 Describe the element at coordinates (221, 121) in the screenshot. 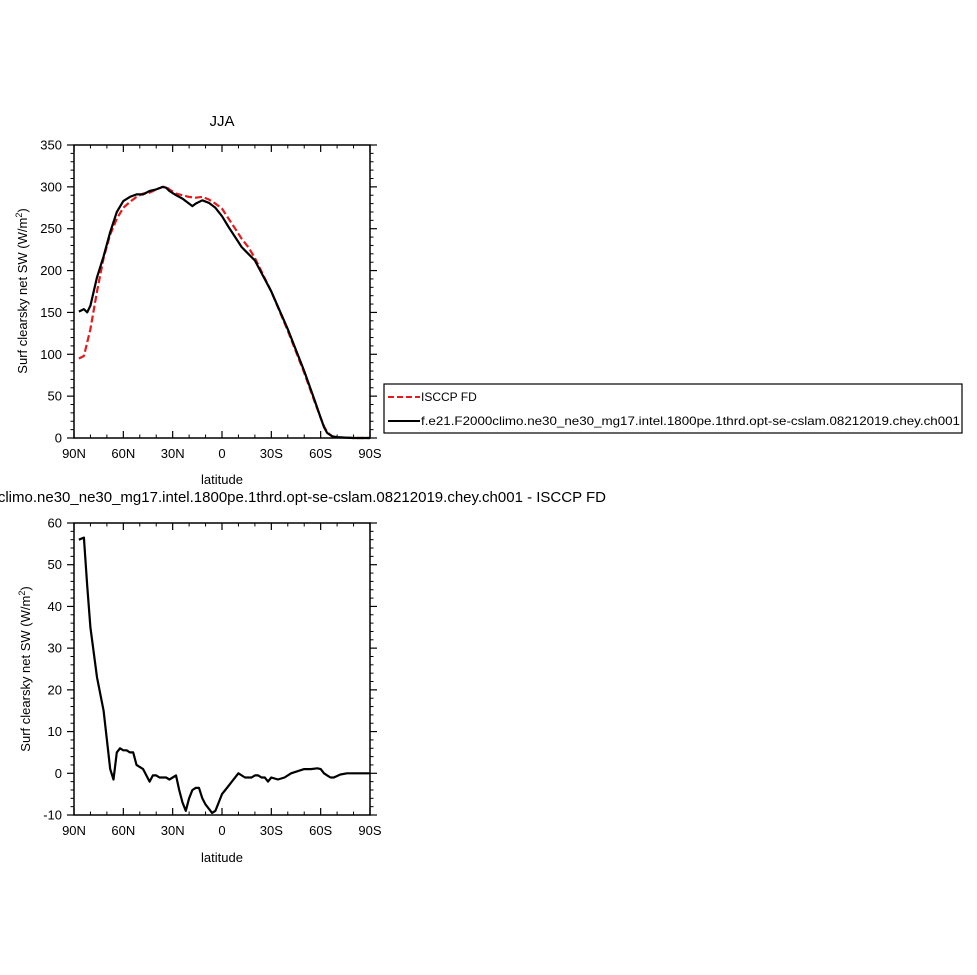

I see `top-chart-title: JJA` at that location.